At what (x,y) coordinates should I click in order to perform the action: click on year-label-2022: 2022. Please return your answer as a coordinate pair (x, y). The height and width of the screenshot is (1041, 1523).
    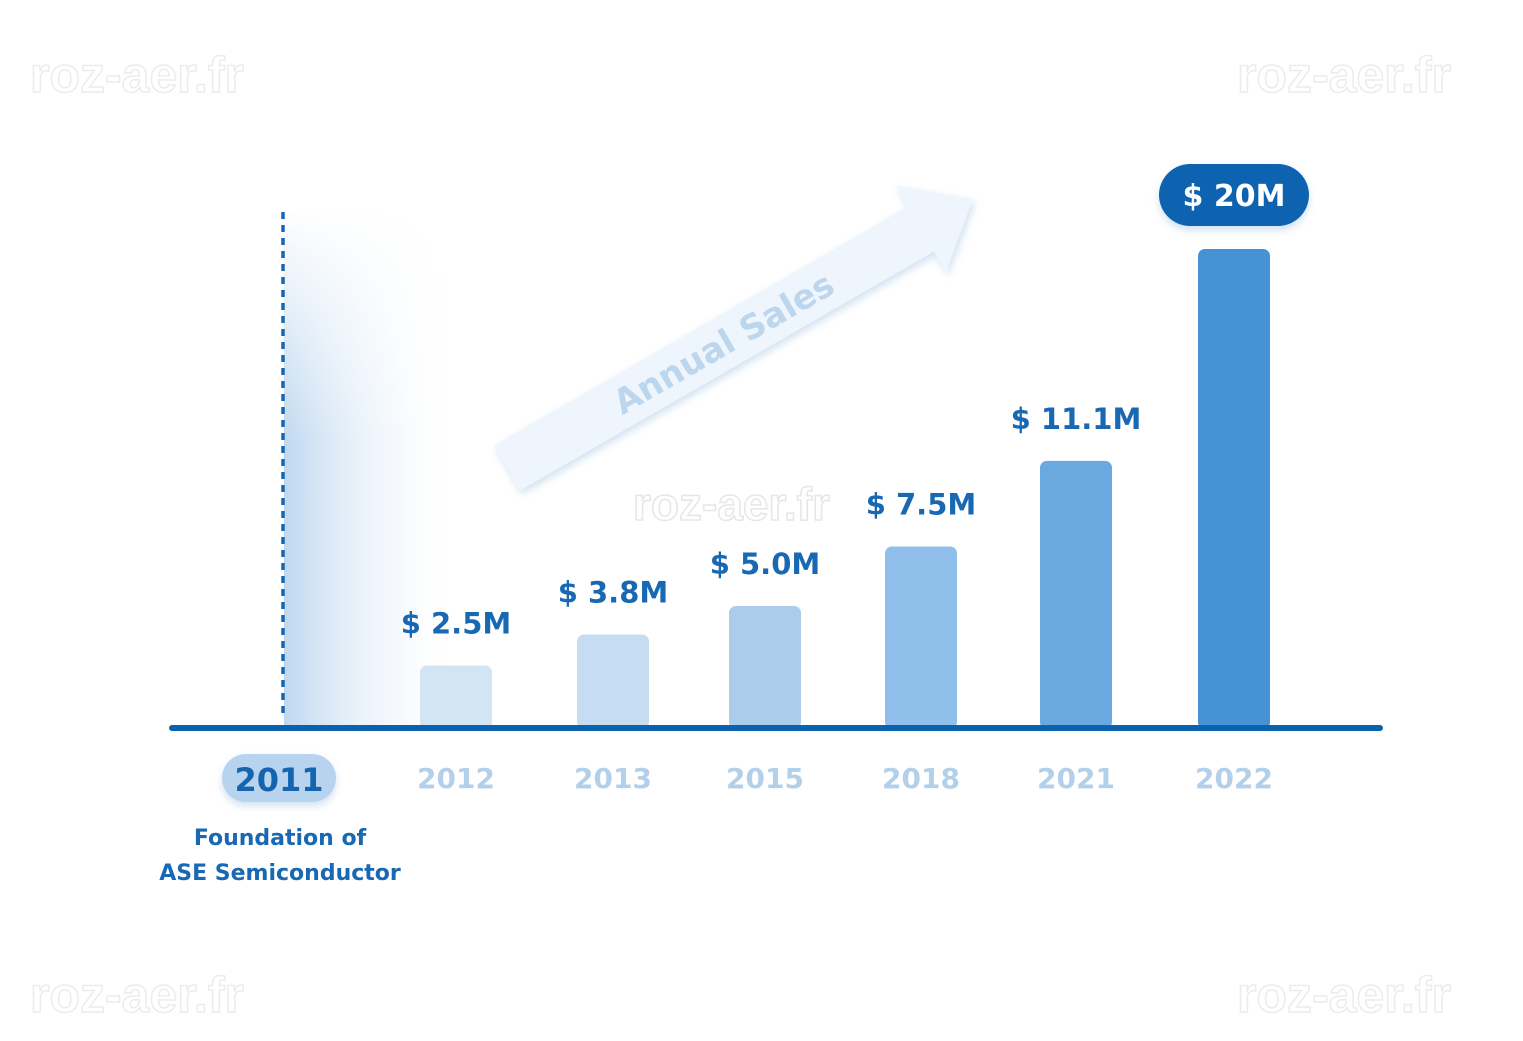
    Looking at the image, I should click on (1234, 778).